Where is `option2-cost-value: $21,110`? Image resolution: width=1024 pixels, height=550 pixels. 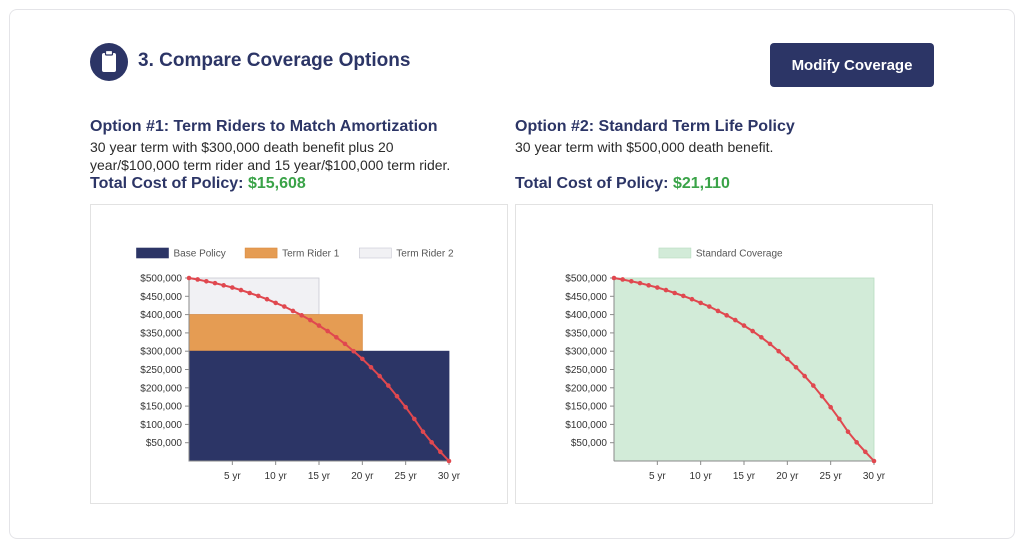
option2-cost-value: $21,110 is located at coordinates (701, 183).